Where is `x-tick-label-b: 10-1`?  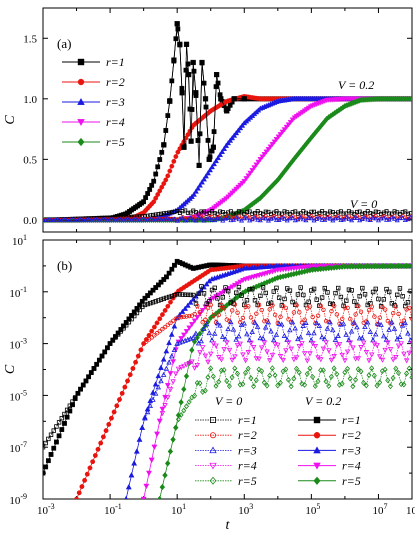
x-tick-label-b: 10-1 is located at coordinates (113, 509).